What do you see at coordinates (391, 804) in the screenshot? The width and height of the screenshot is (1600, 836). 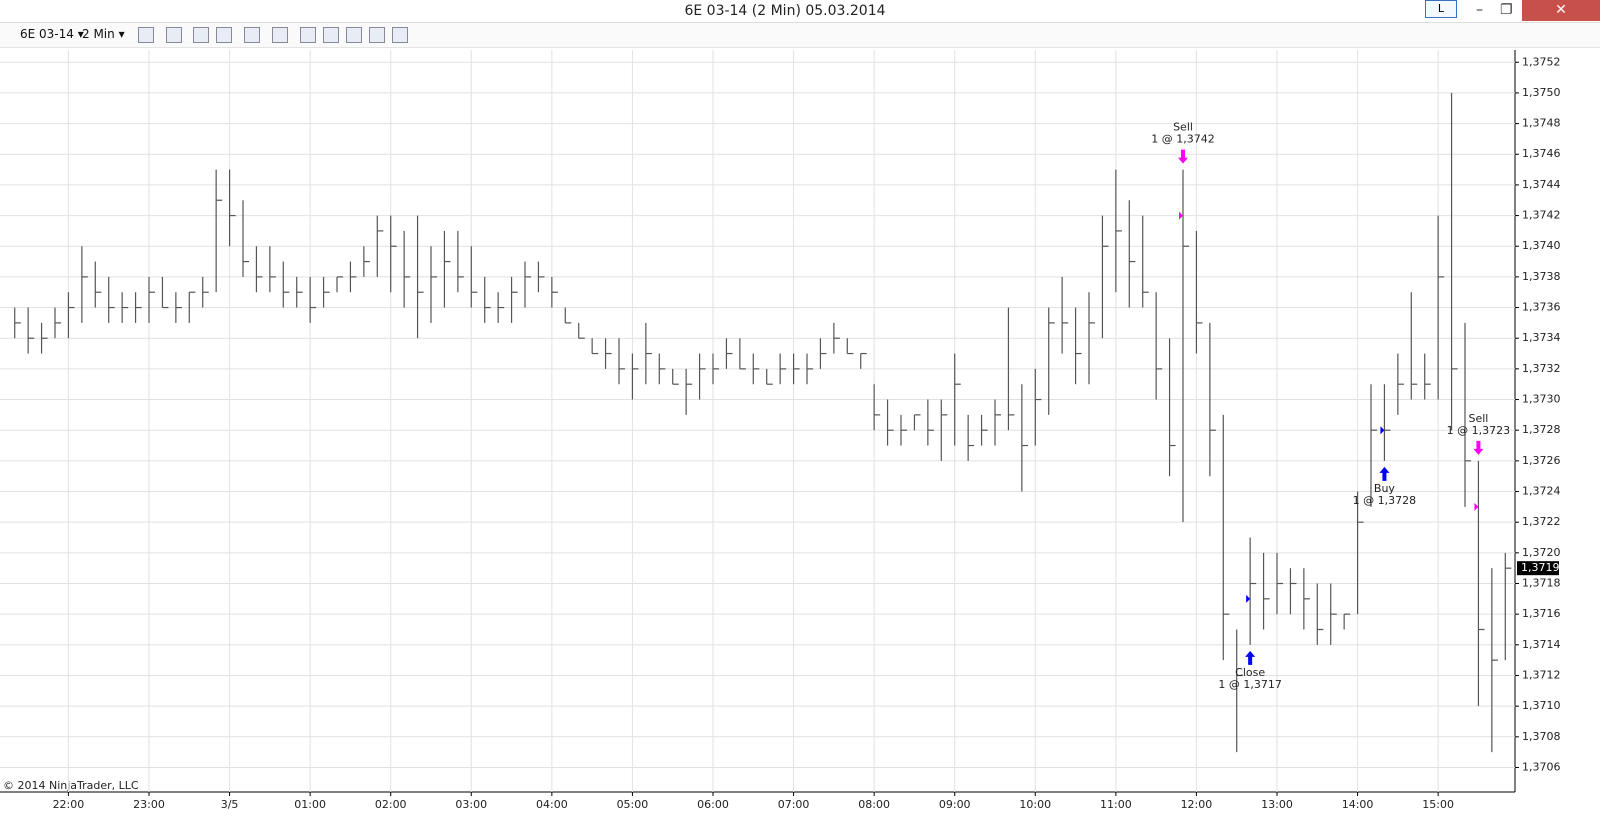 I see `x-tick-label: 02:00` at bounding box center [391, 804].